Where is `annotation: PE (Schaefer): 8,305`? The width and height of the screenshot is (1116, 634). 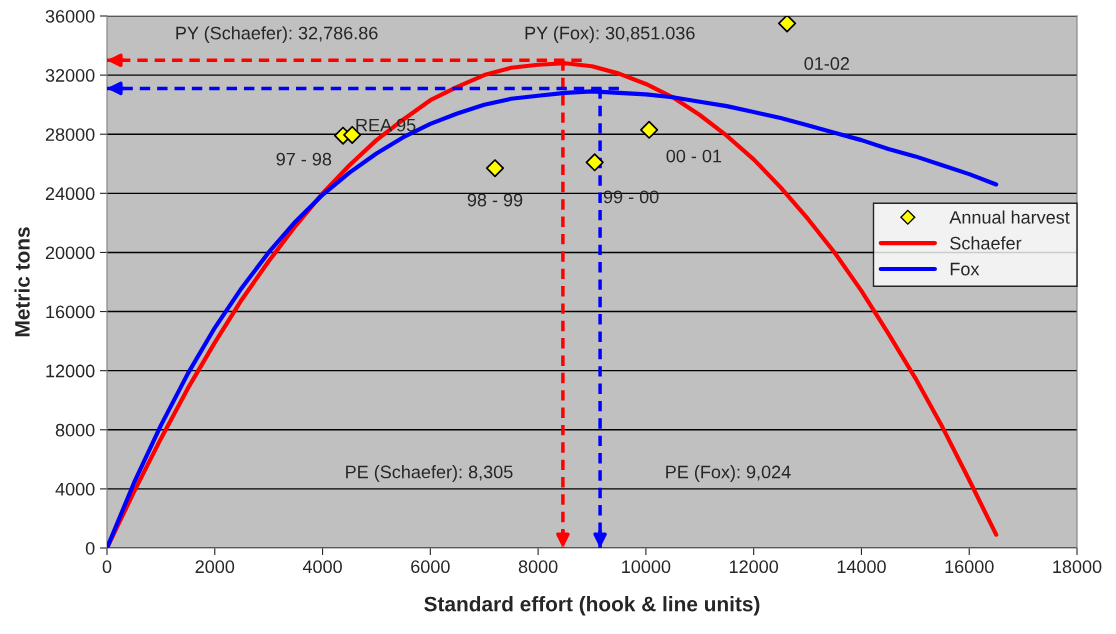
annotation: PE (Schaefer): 8,305 is located at coordinates (429, 473).